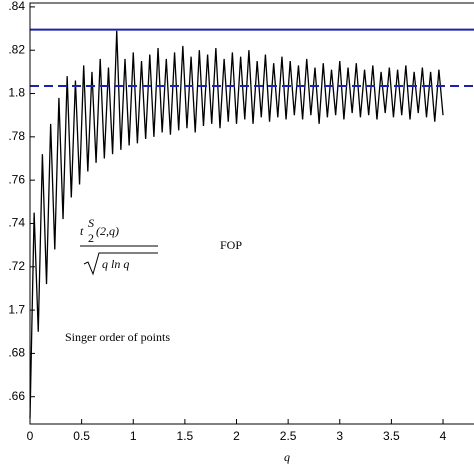 The width and height of the screenshot is (474, 474). Describe the element at coordinates (133, 436) in the screenshot. I see `x-tick-label: 1` at that location.